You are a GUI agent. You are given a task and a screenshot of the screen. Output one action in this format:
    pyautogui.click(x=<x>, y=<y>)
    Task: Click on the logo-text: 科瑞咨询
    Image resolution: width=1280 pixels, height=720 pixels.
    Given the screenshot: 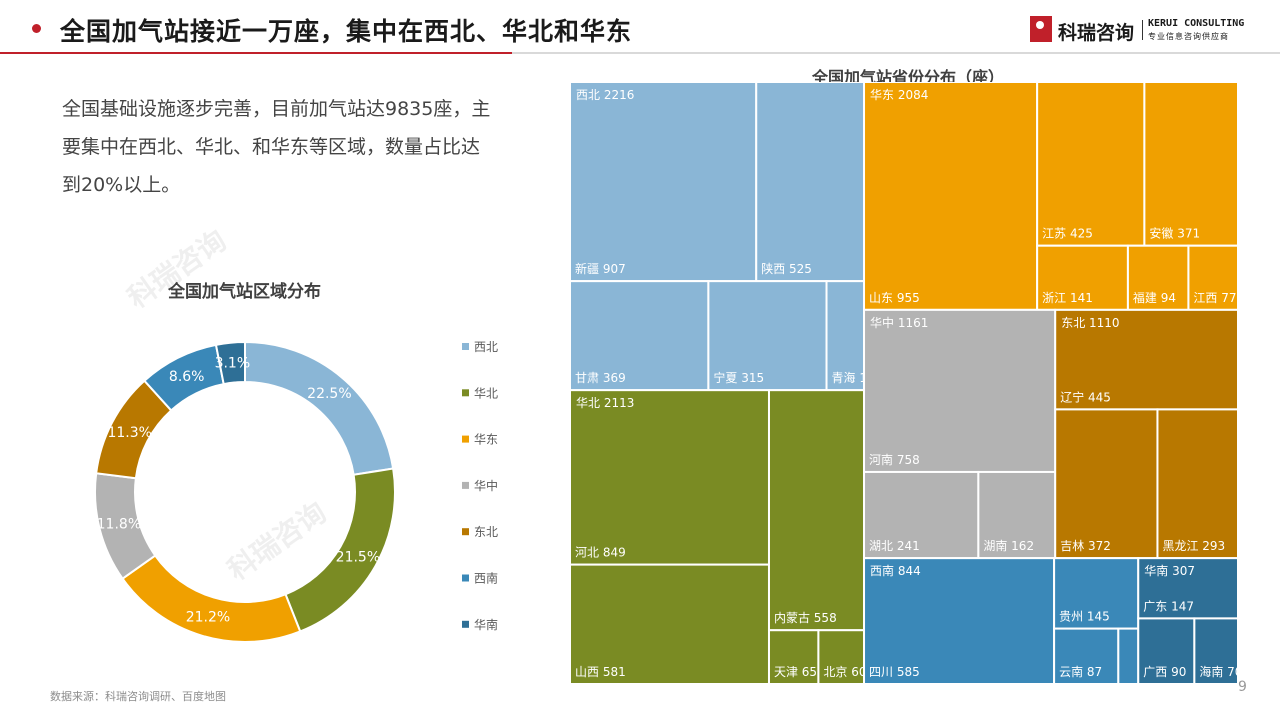 What is the action you would take?
    pyautogui.click(x=1096, y=33)
    